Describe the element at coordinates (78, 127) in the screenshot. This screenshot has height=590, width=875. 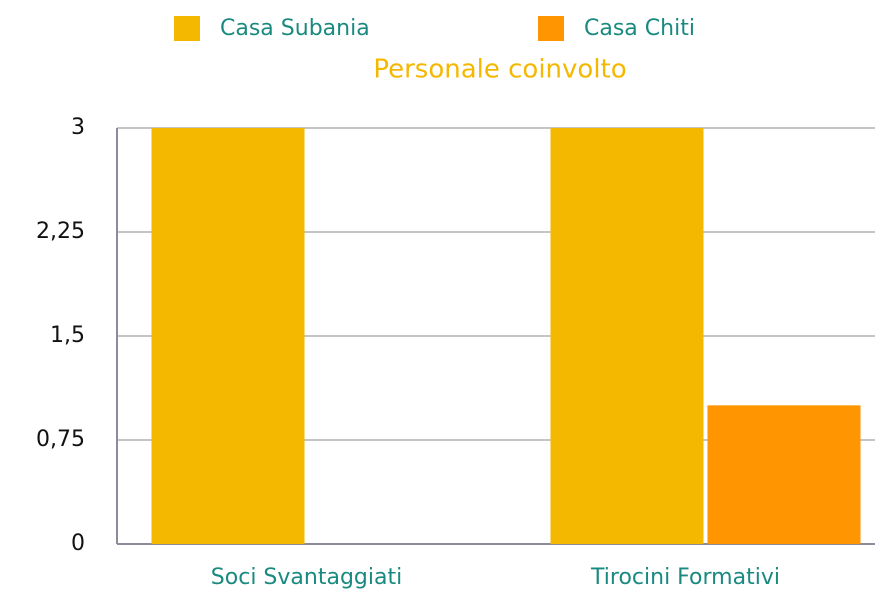
I see `y-tick-label: 3` at that location.